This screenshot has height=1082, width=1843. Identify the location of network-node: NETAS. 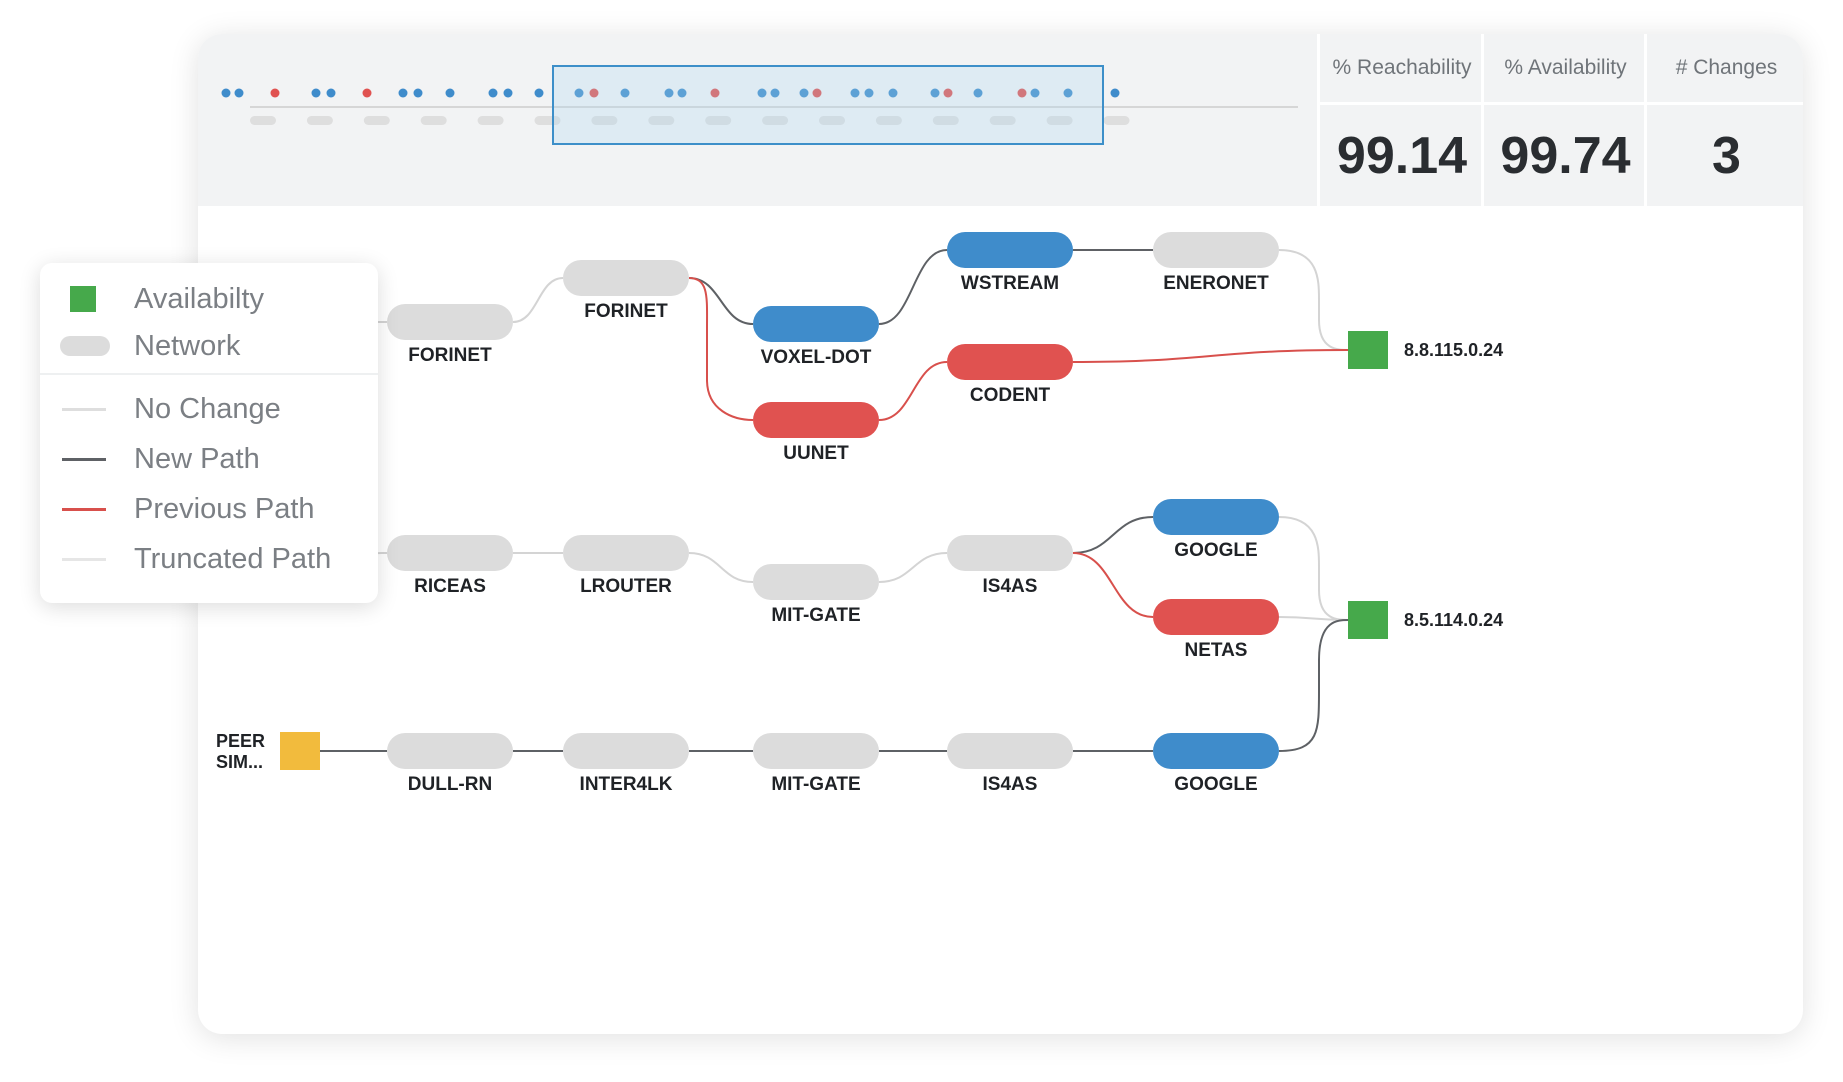
(1216, 630).